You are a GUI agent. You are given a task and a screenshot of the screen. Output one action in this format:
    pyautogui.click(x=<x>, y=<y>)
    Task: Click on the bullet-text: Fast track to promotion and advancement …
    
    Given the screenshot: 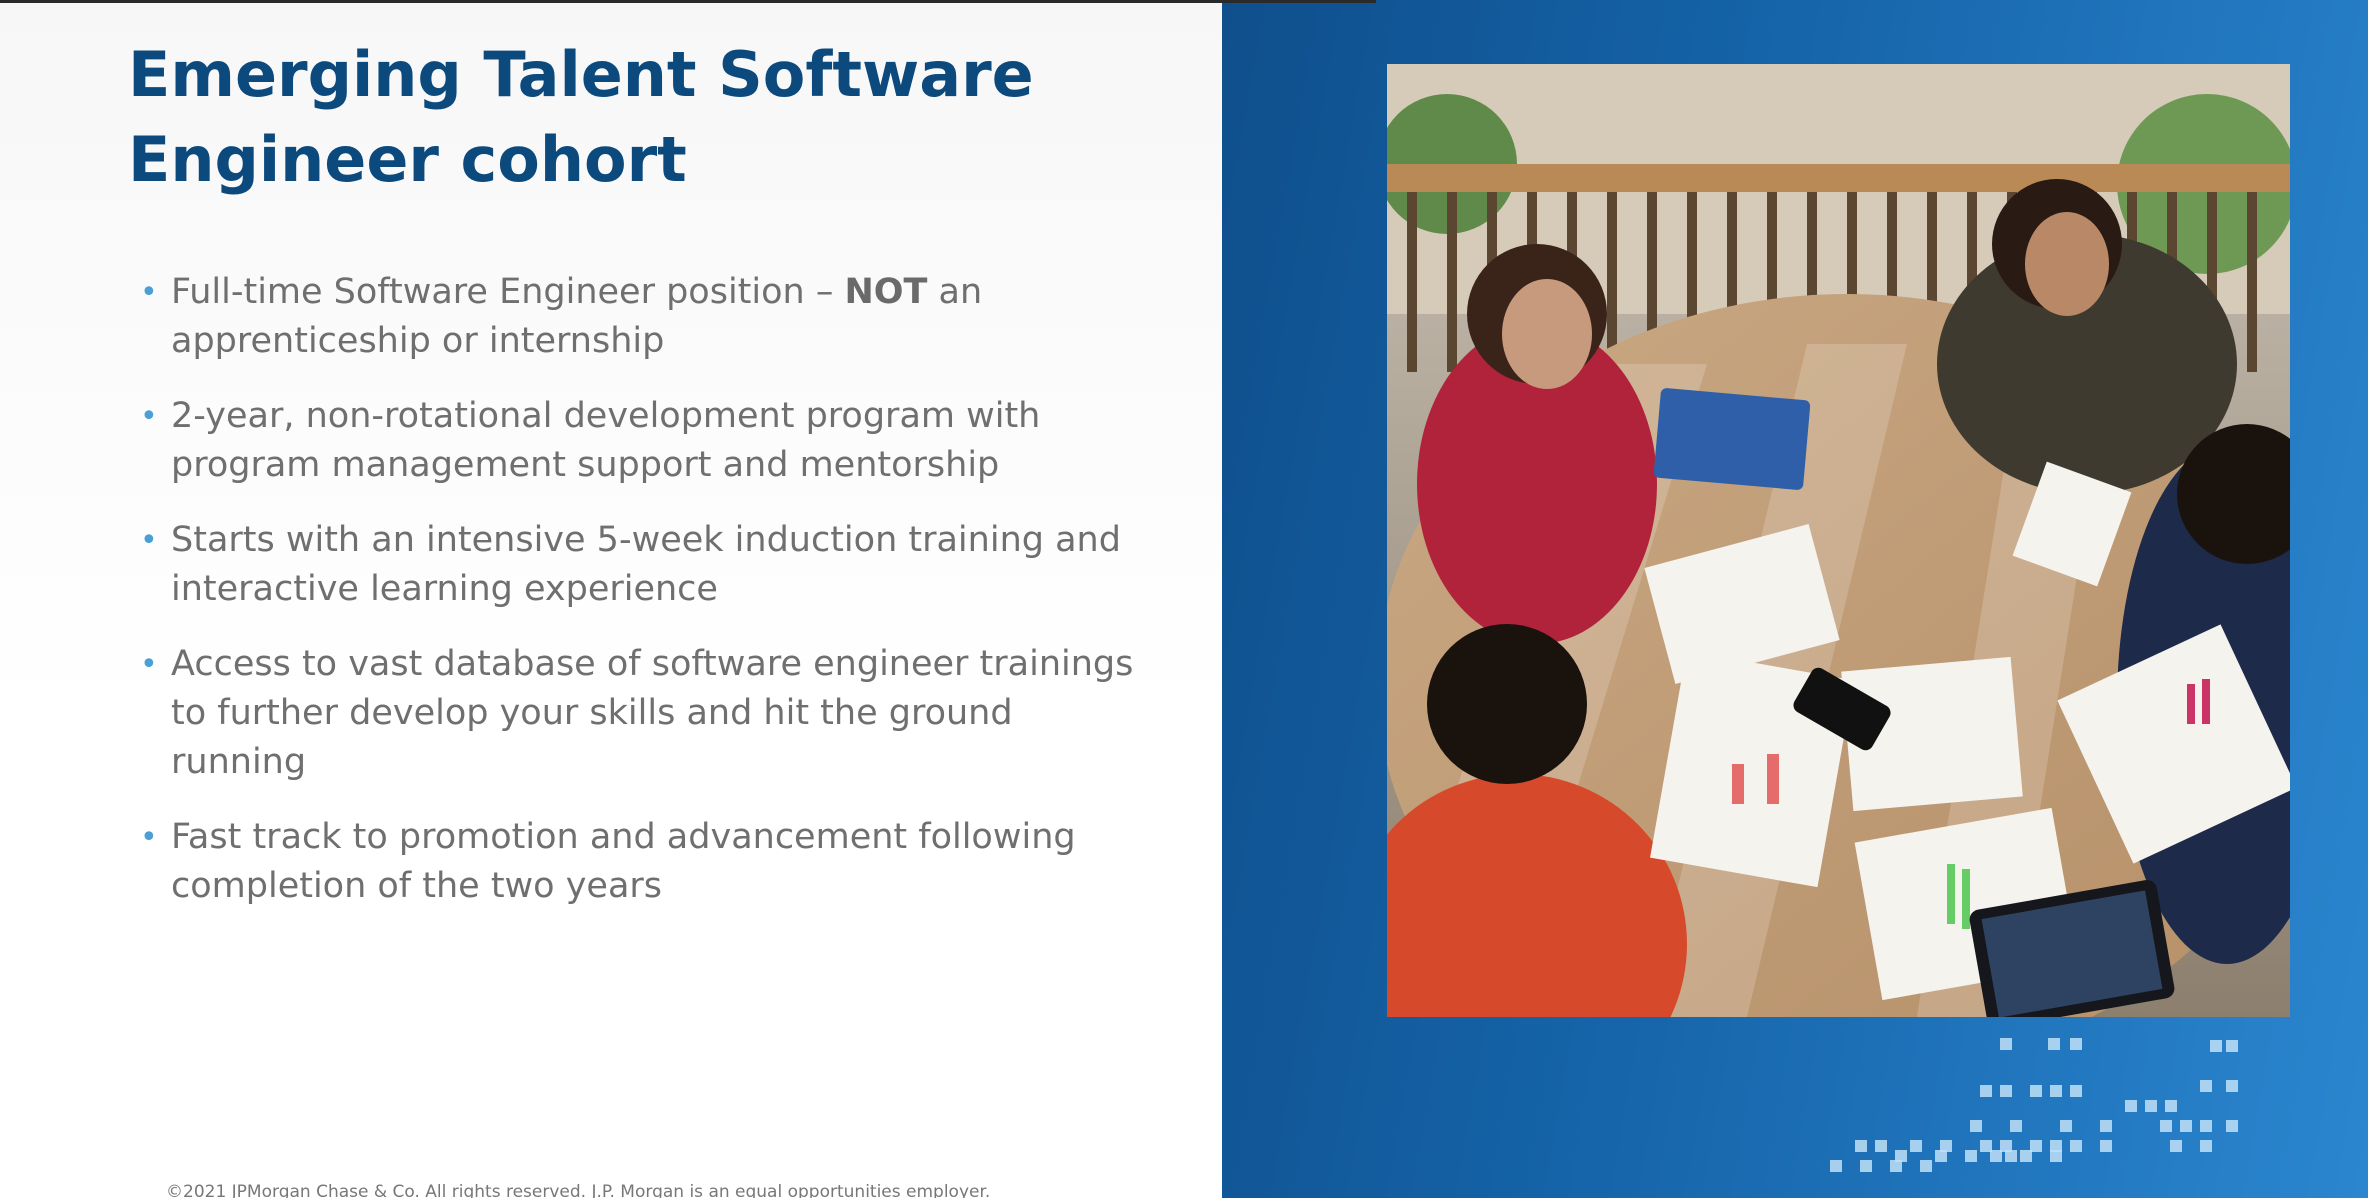 What is the action you would take?
    pyautogui.click(x=623, y=837)
    